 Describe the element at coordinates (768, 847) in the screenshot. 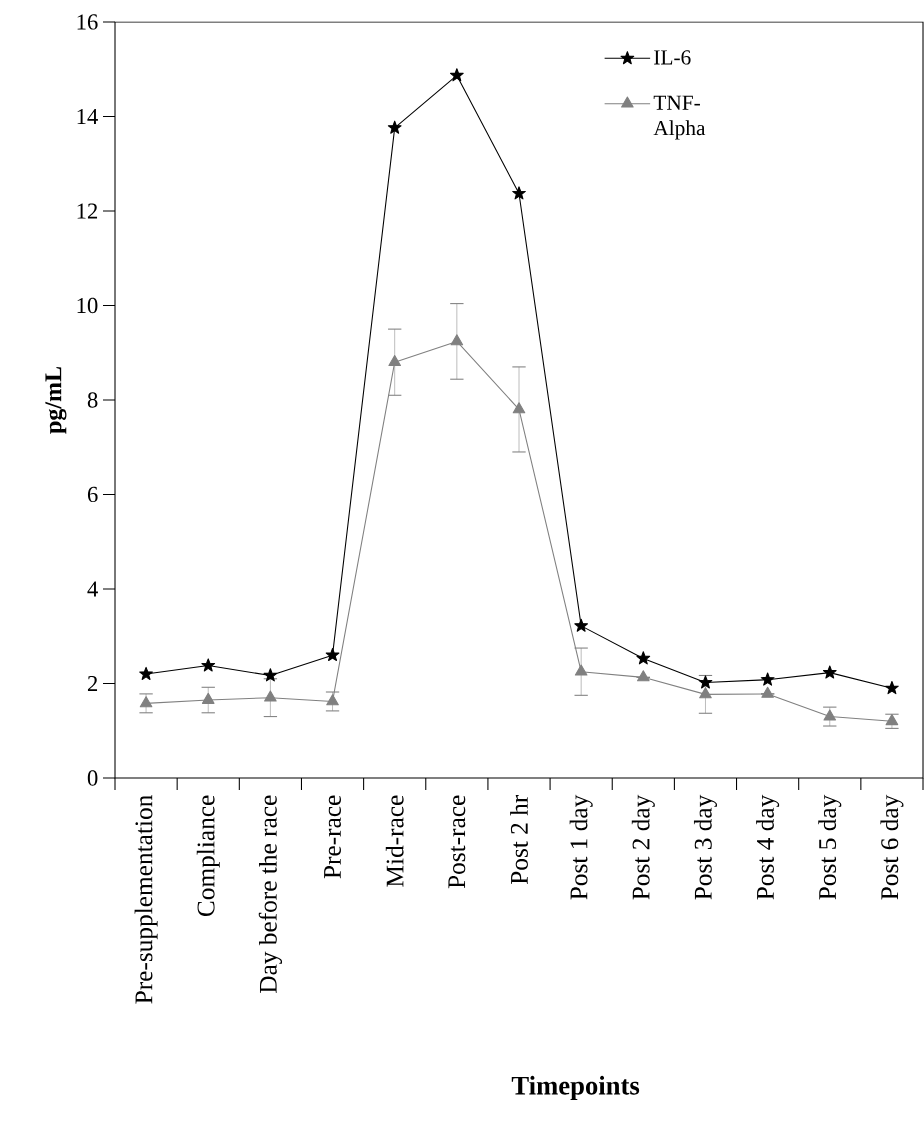

I see `x-tick-label: Post 4 day` at that location.